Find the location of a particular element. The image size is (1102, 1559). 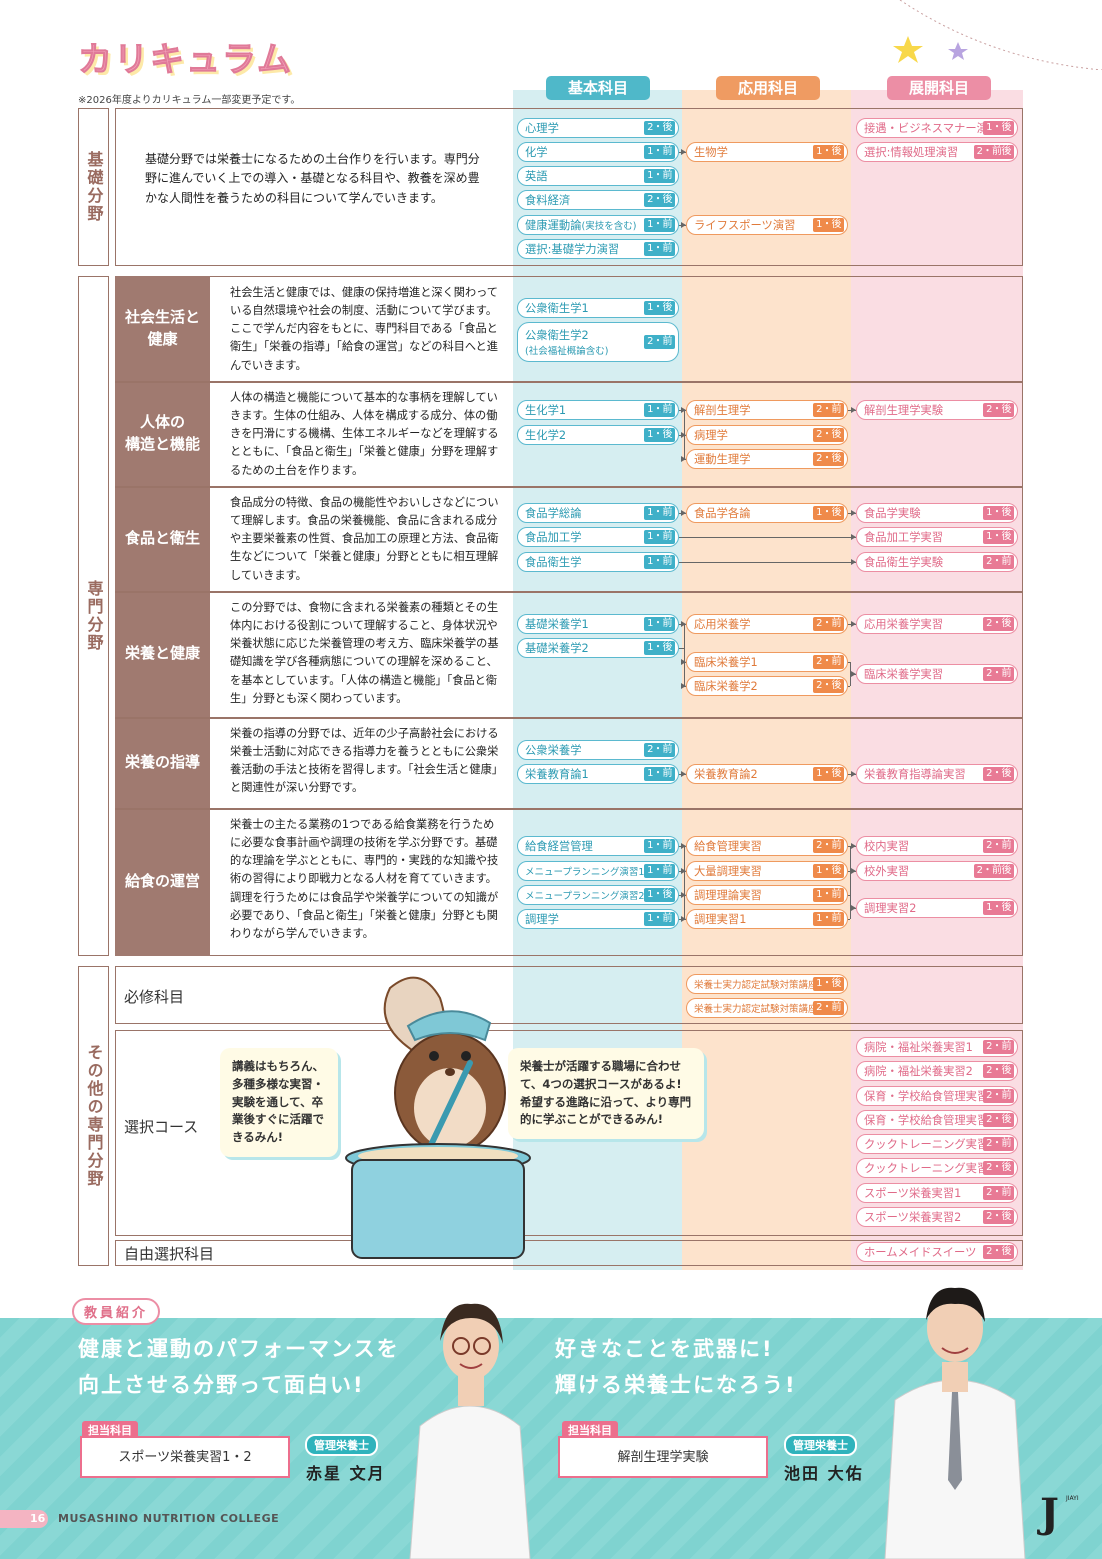

subject-name: クックトレーニング実習1 is located at coordinates (924, 1144).